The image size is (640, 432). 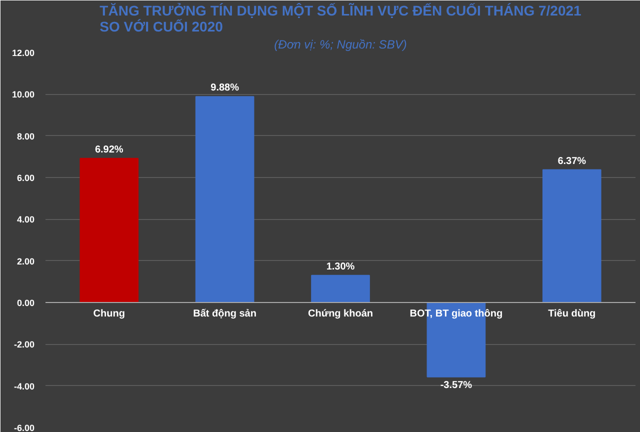 What do you see at coordinates (25, 219) in the screenshot?
I see `y-tick-label: 4.00` at bounding box center [25, 219].